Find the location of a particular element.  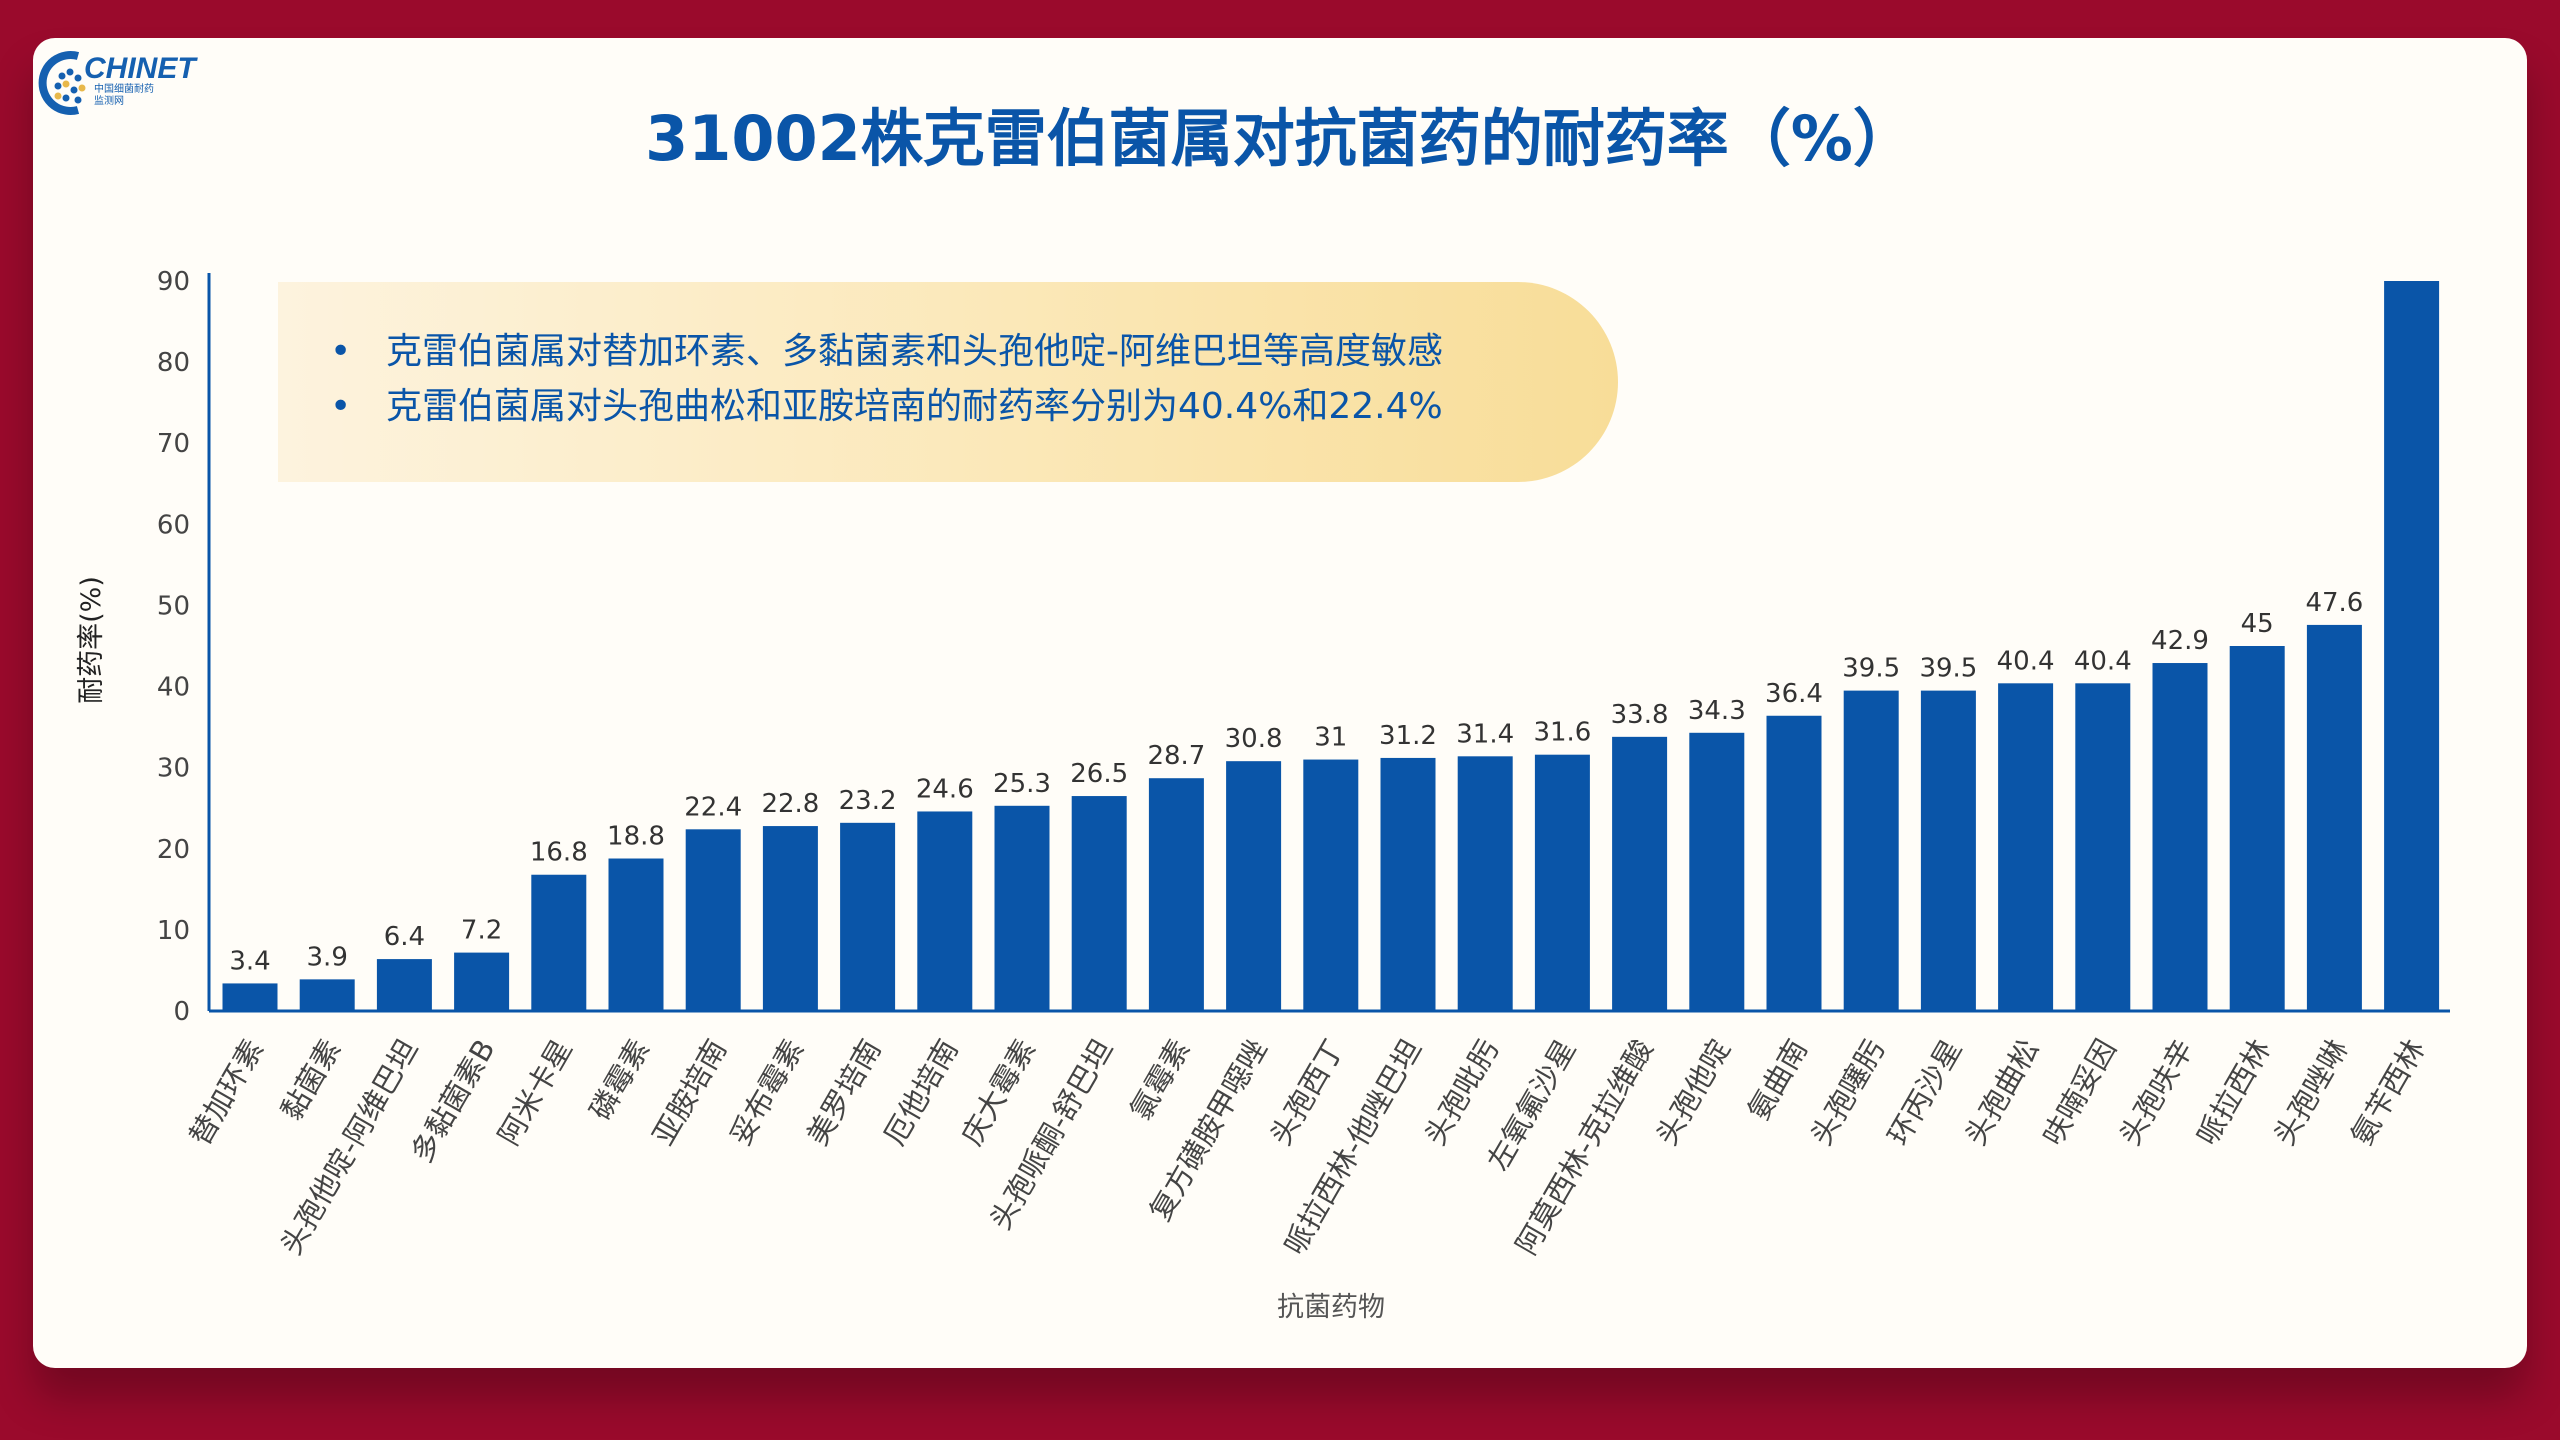

x-tick-label: 阿米卡星 is located at coordinates (534, 1092).